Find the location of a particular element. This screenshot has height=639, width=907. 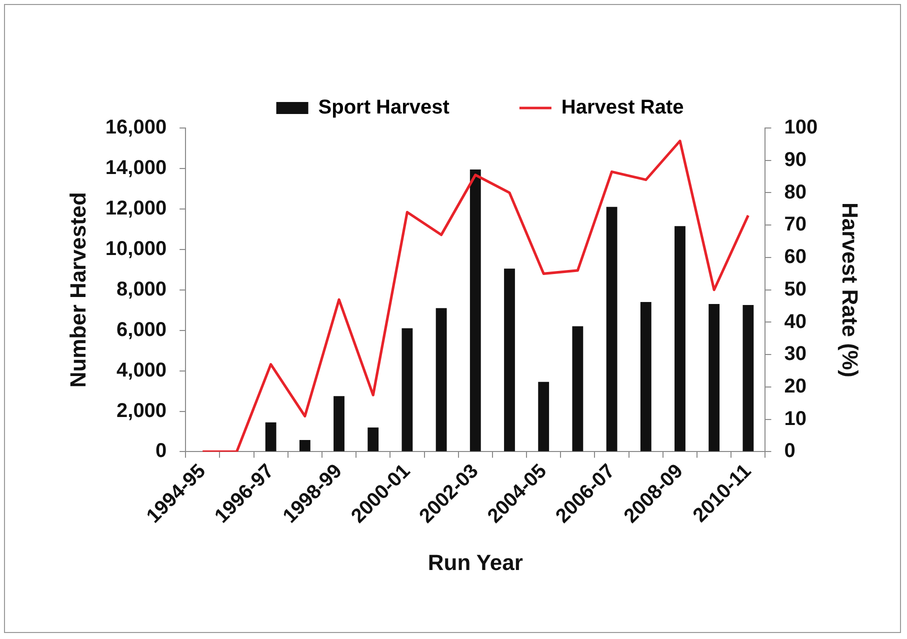

y-tick-label: 2,000 is located at coordinates (141, 411).